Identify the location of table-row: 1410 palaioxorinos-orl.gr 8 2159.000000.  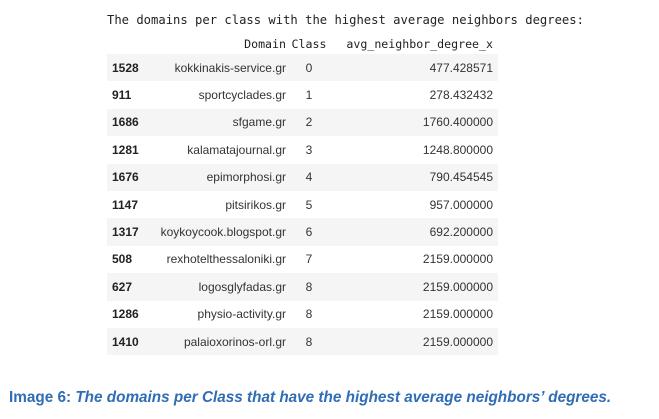
(302, 341).